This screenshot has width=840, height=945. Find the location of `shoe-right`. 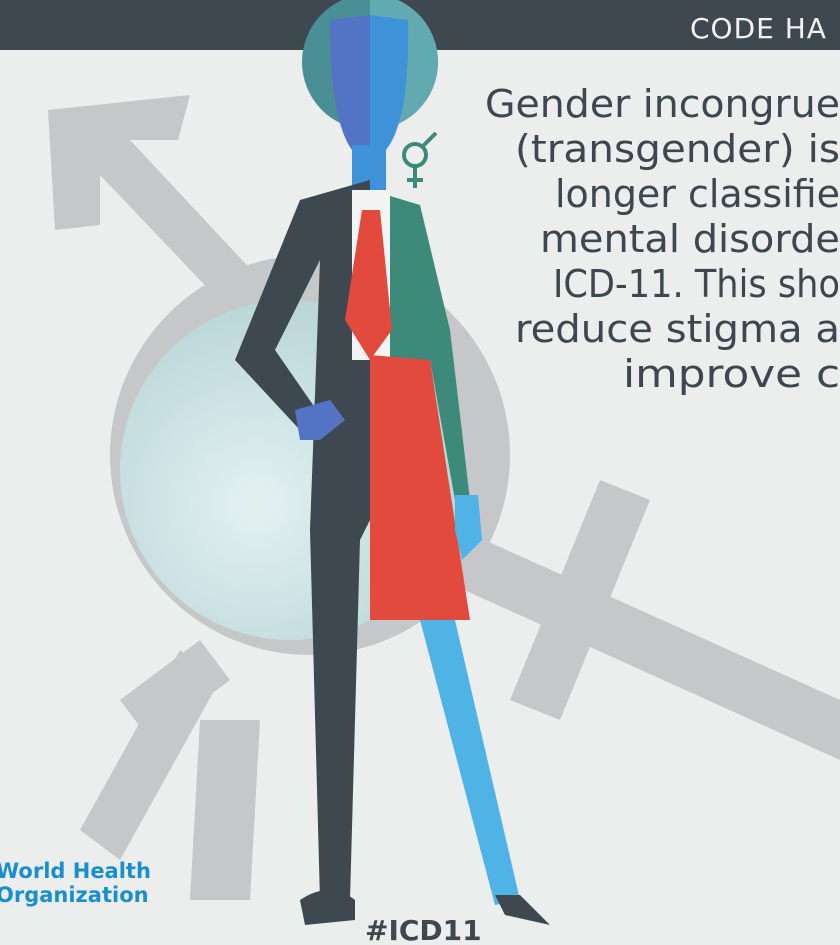

shoe-right is located at coordinates (522, 910).